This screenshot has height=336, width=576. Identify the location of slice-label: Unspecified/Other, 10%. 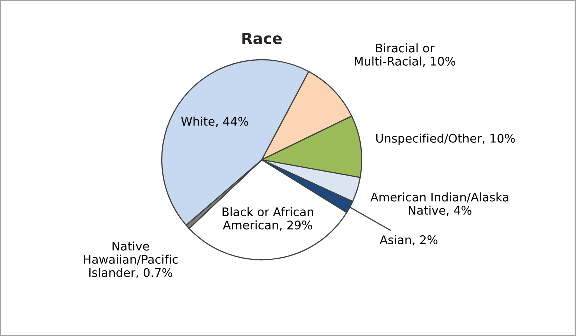
(446, 140).